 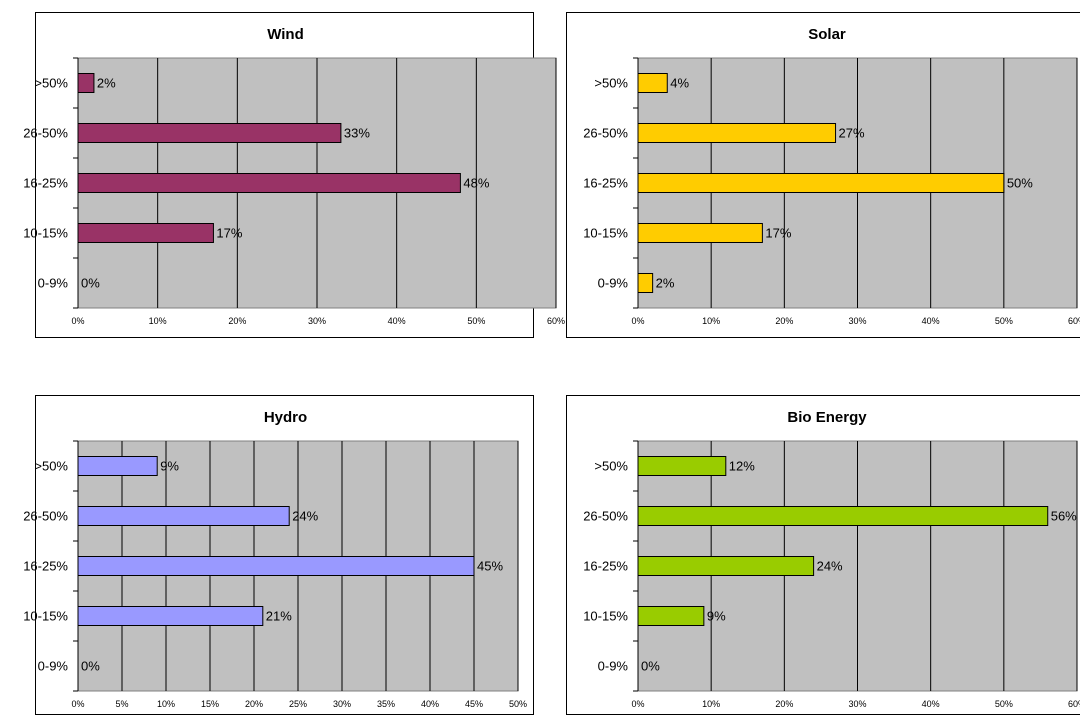 What do you see at coordinates (45, 133) in the screenshot?
I see `wind-category-label: 26-50%` at bounding box center [45, 133].